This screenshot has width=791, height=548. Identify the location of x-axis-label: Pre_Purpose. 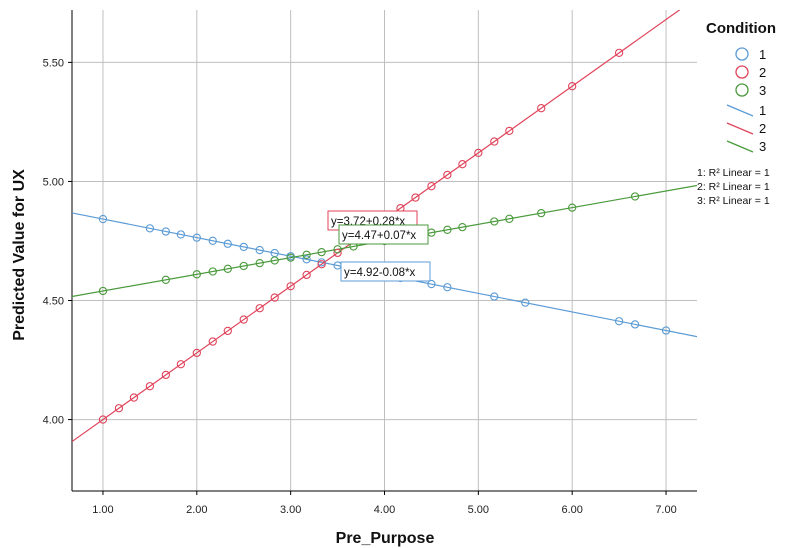
(385, 538).